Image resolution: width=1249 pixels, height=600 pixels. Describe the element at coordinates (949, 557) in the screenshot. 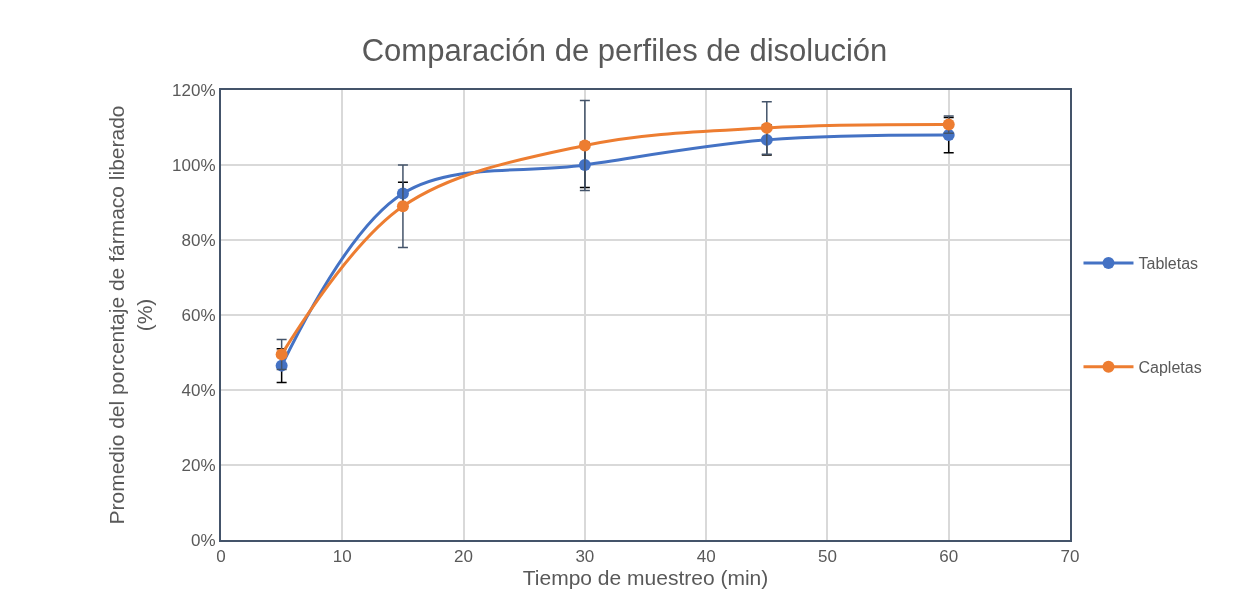

I see `x-tick-label: 60` at that location.